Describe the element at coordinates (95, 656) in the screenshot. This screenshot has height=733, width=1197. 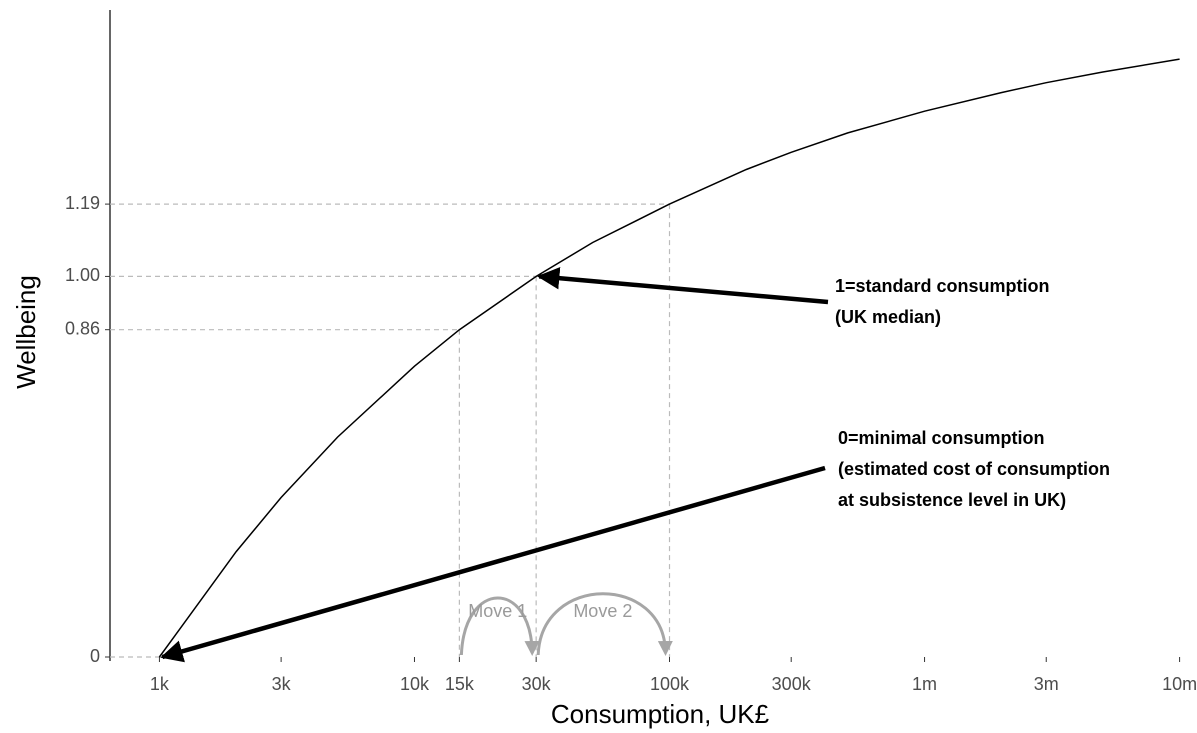
I see `y-tick-label: 0` at that location.